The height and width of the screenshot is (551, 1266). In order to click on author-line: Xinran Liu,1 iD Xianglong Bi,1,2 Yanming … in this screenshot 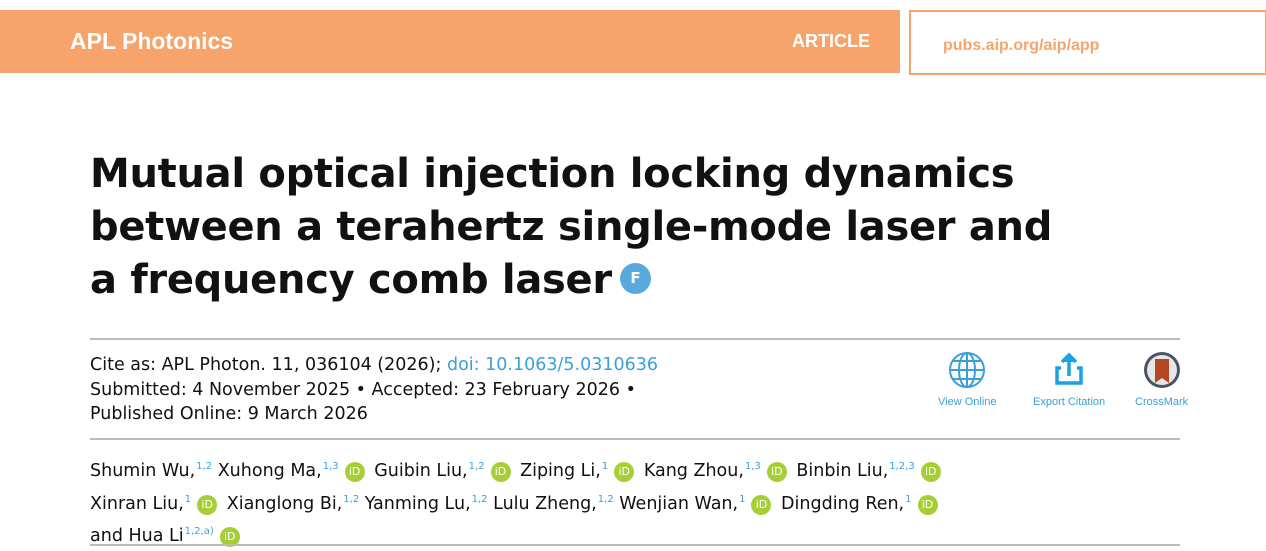, I will do `click(517, 502)`.